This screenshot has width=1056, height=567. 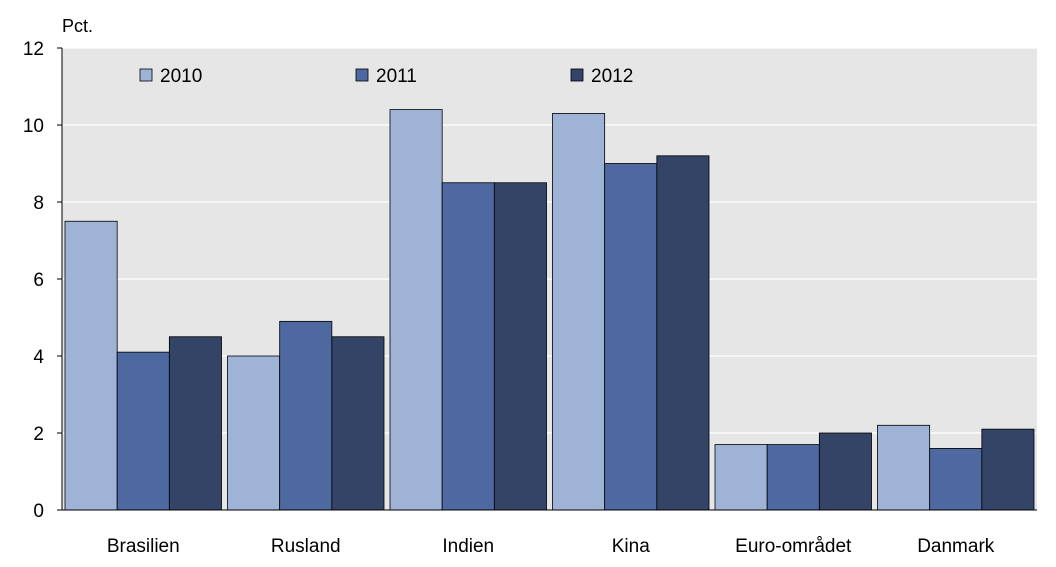 I want to click on legend-label: 2010, so click(x=181, y=76).